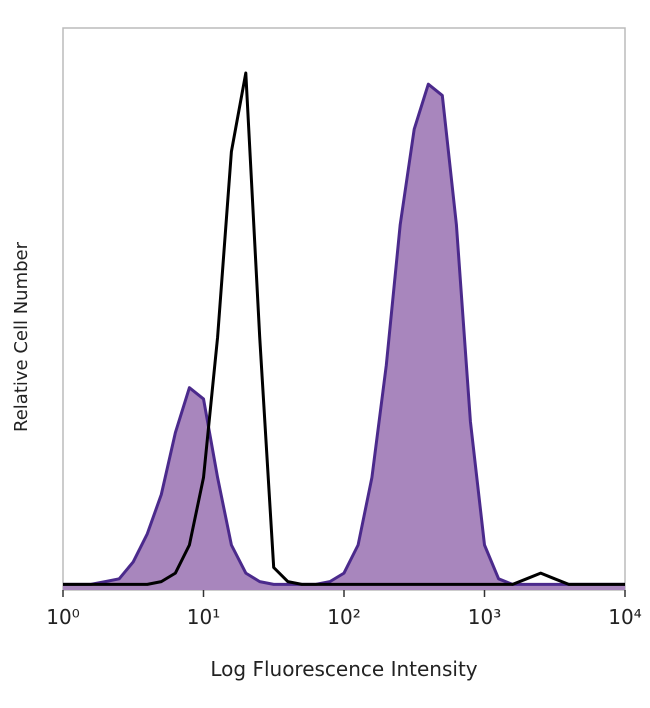 This screenshot has height=708, width=650. I want to click on x-tick-label: 10², so click(343, 617).